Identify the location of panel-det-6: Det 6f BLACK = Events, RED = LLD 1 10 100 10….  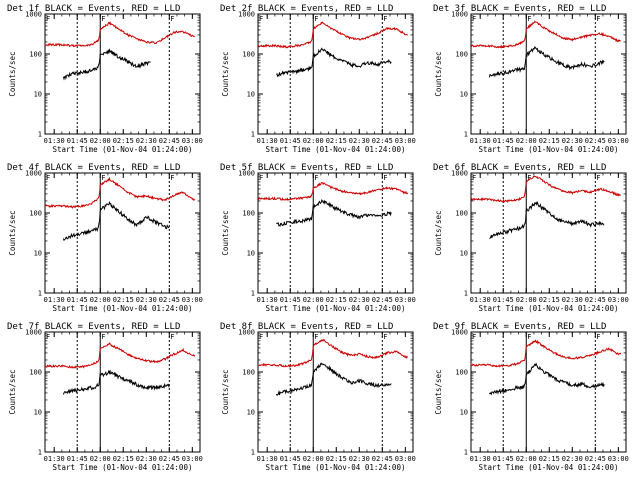
(531, 238).